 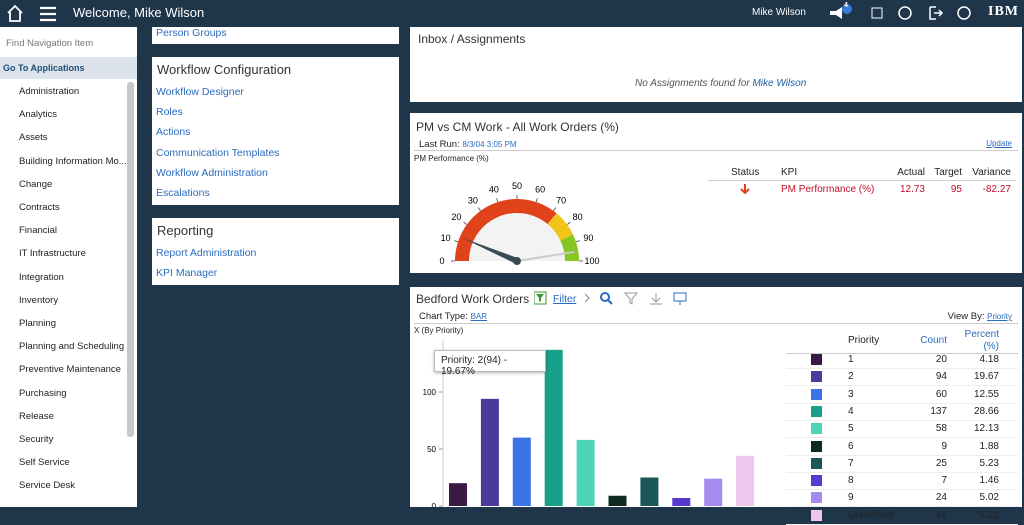 I want to click on view-by-label: View By:, so click(x=966, y=316).